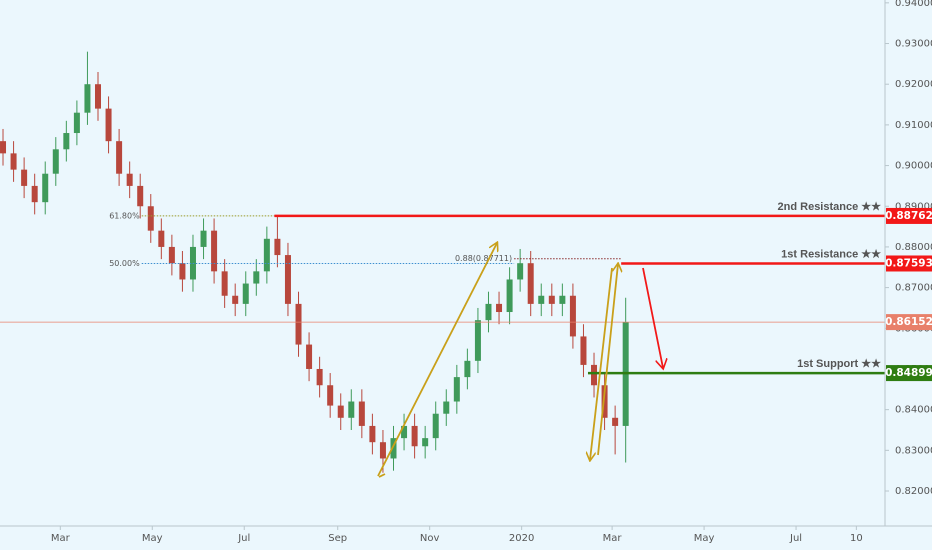  I want to click on level-label: 1st Resistance ★★, so click(831, 254).